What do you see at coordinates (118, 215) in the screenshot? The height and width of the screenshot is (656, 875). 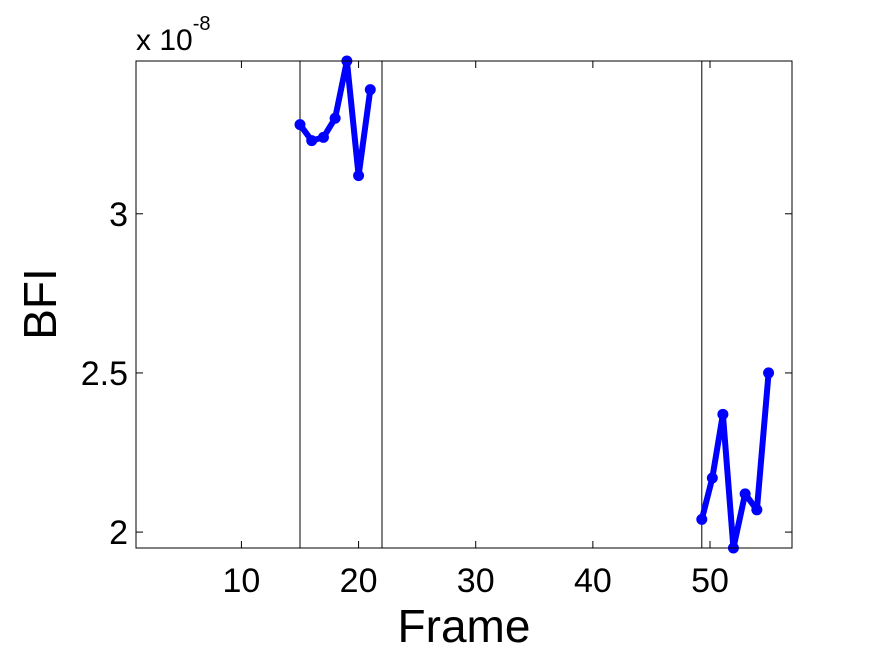 I see `y-tick-label: 3` at bounding box center [118, 215].